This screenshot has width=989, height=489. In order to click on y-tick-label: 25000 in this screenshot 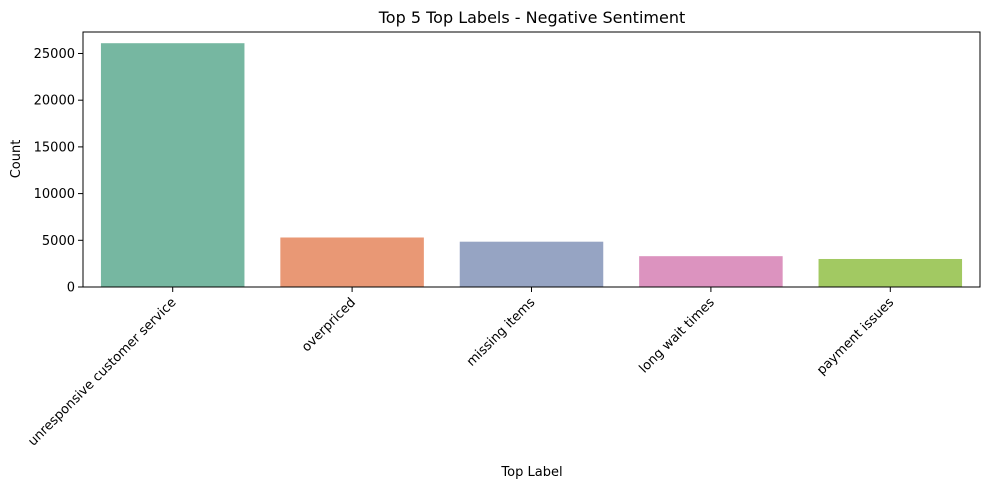, I will do `click(54, 54)`.